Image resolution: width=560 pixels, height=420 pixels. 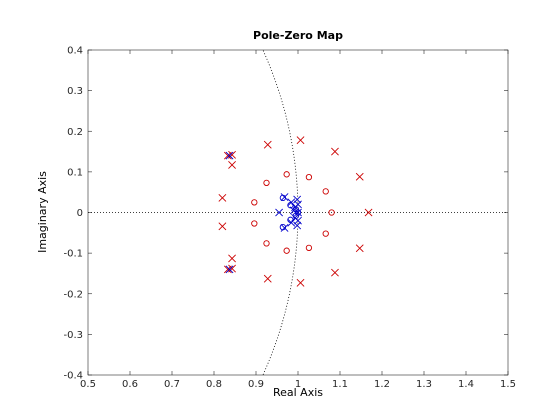 What do you see at coordinates (73, 294) in the screenshot?
I see `y-tick-label: -0.2` at bounding box center [73, 294].